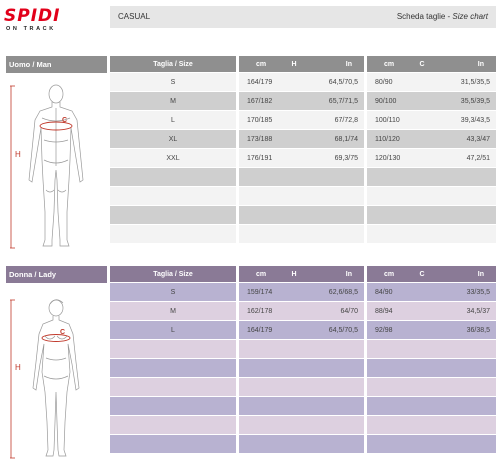  What do you see at coordinates (173, 311) in the screenshot?
I see `size-cell: M` at bounding box center [173, 311].